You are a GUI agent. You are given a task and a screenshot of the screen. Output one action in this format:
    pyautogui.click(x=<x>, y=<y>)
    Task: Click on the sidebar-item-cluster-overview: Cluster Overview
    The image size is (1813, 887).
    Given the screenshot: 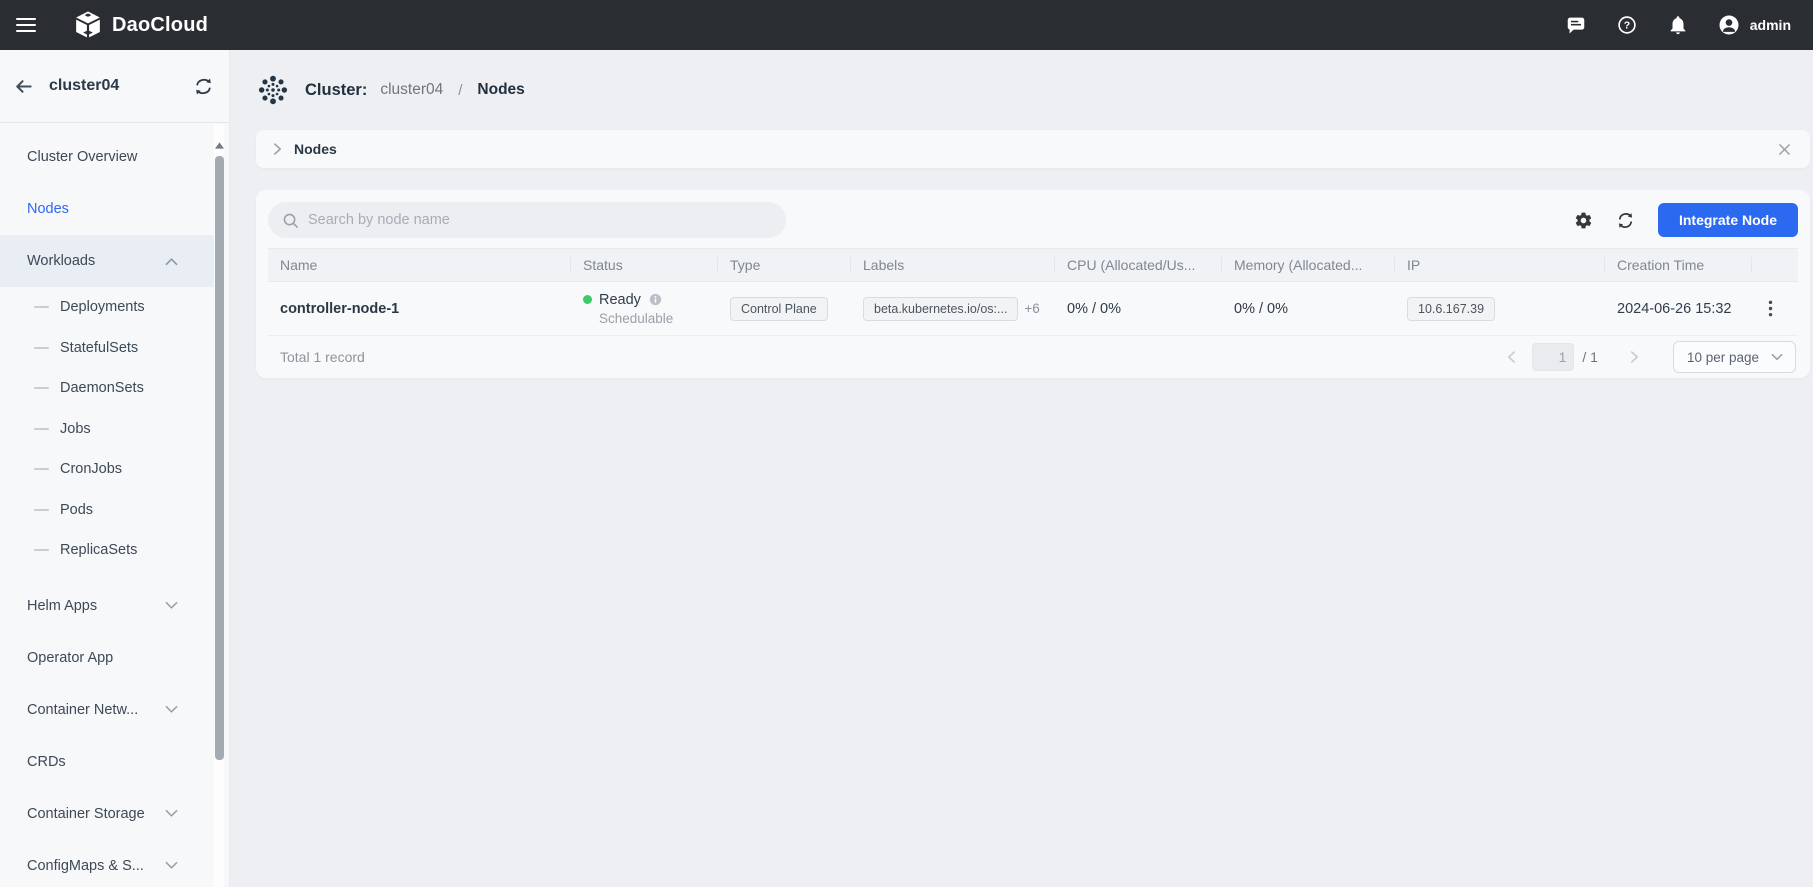 What is the action you would take?
    pyautogui.click(x=82, y=157)
    